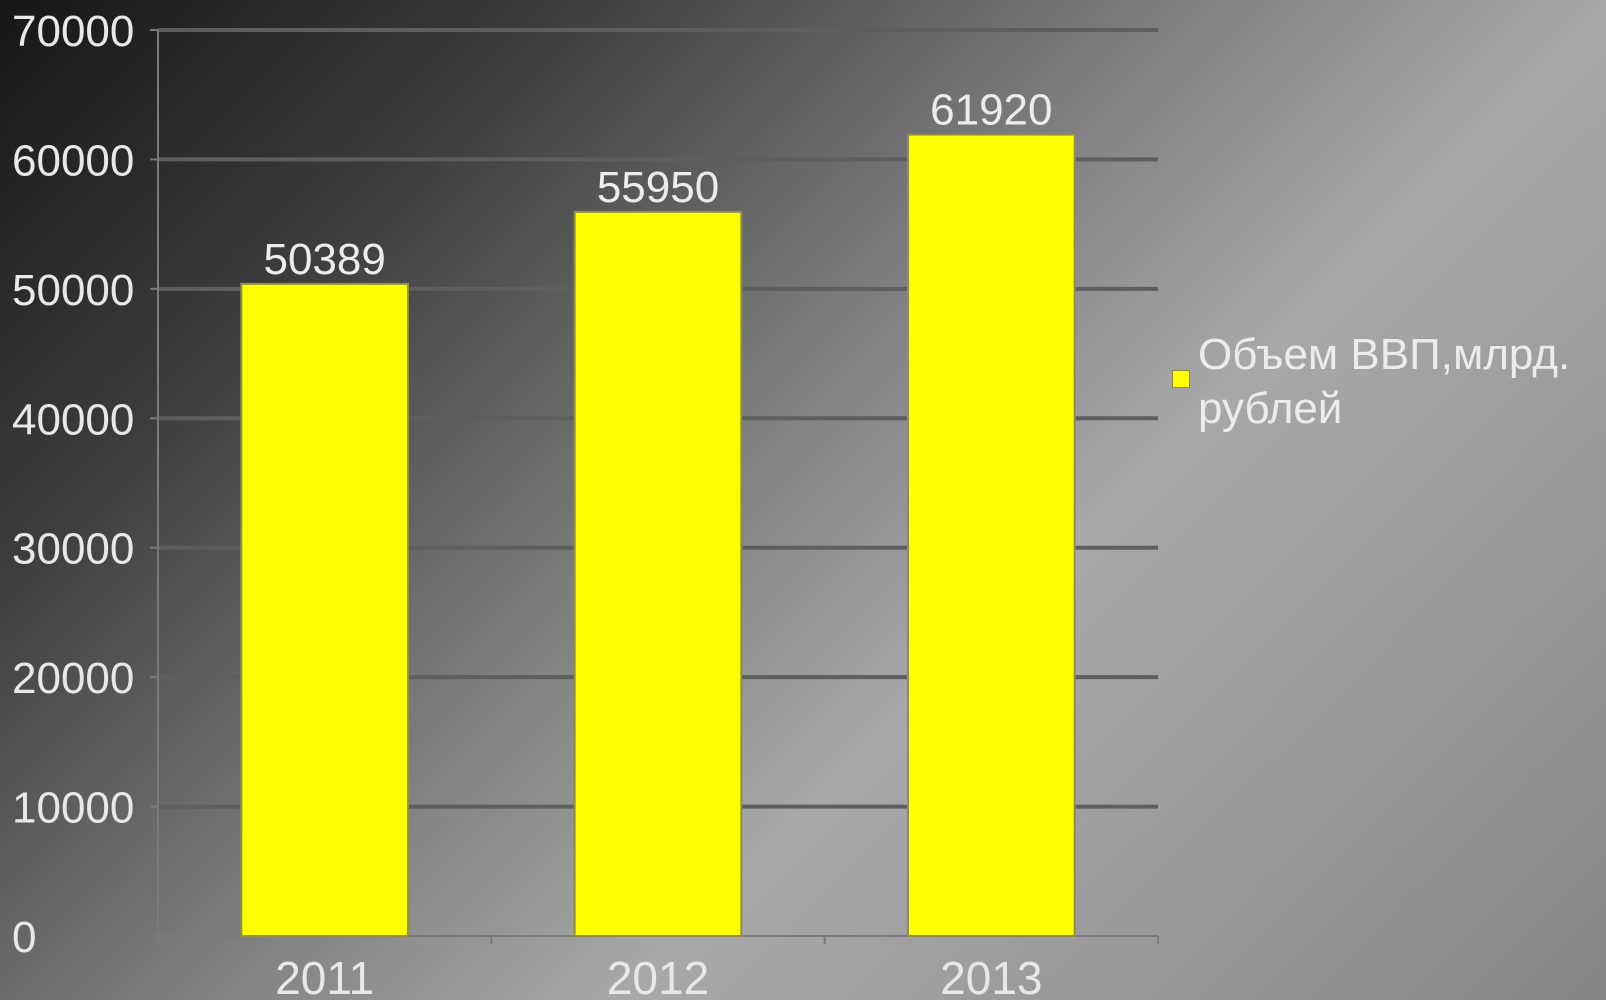 The width and height of the screenshot is (1606, 1000). Describe the element at coordinates (73, 549) in the screenshot. I see `y-tick-label: 30000` at that location.